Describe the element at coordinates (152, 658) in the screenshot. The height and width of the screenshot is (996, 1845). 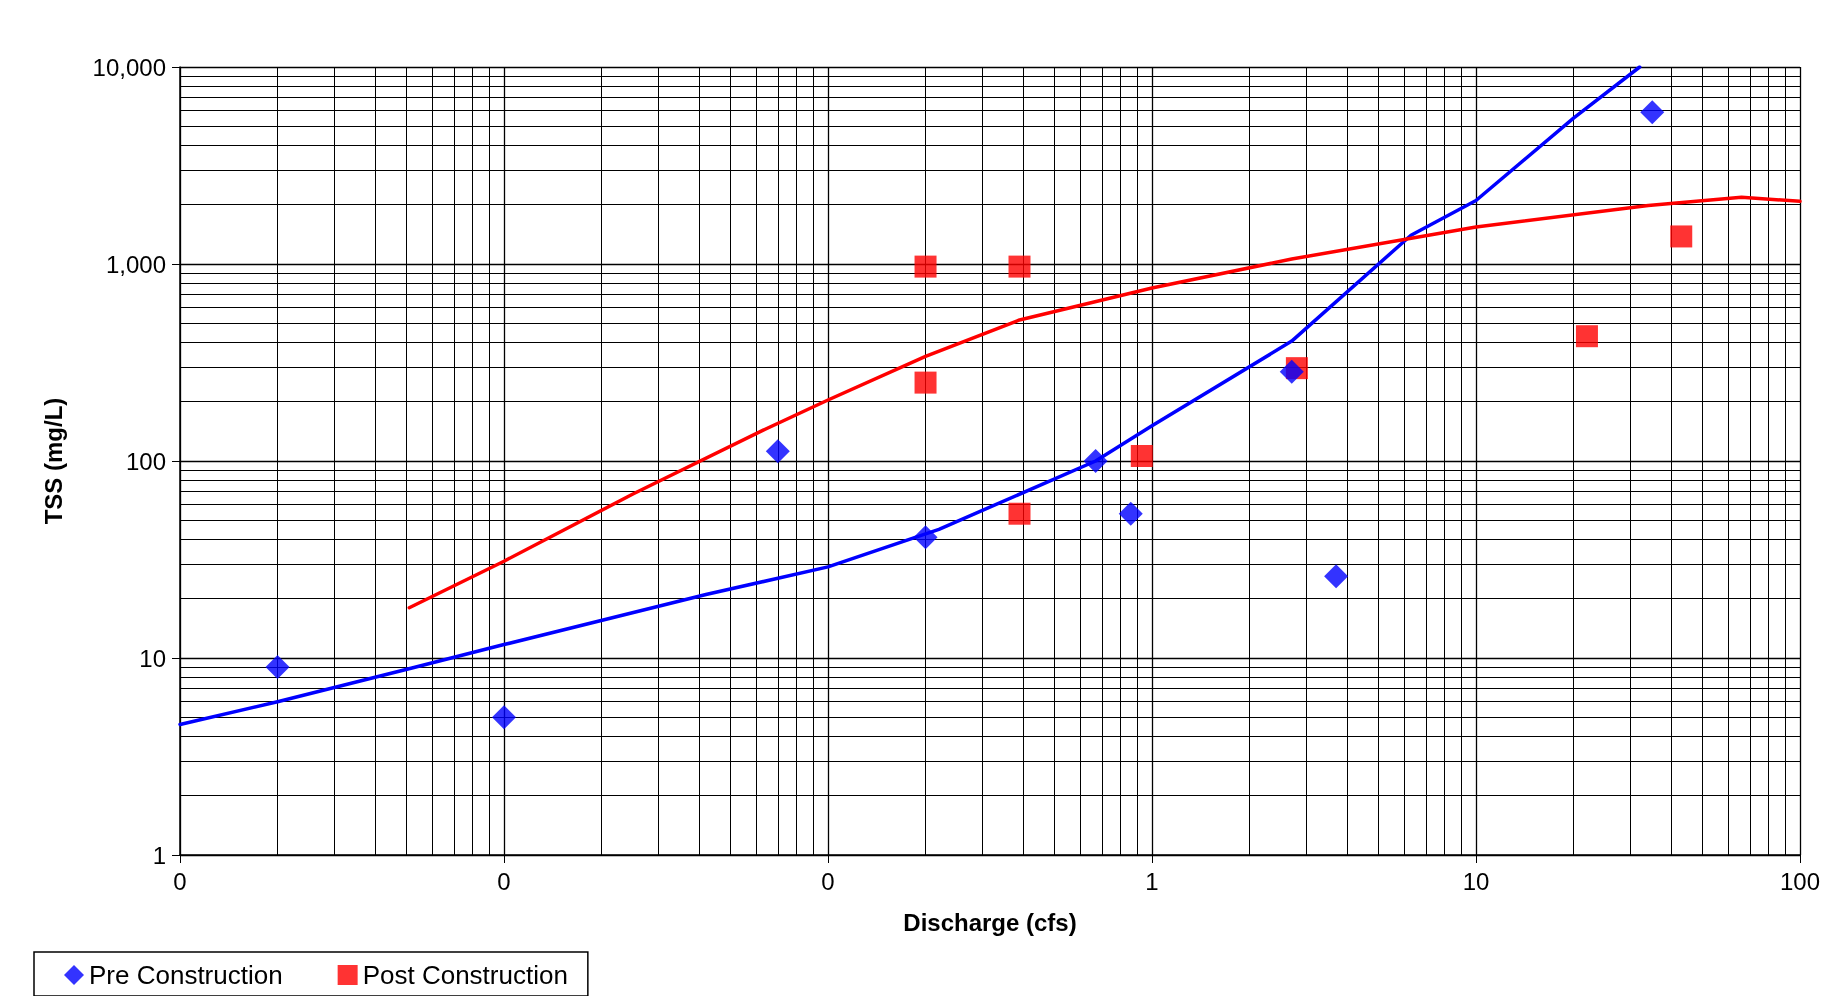
I see `y-tick-label: 10` at that location.